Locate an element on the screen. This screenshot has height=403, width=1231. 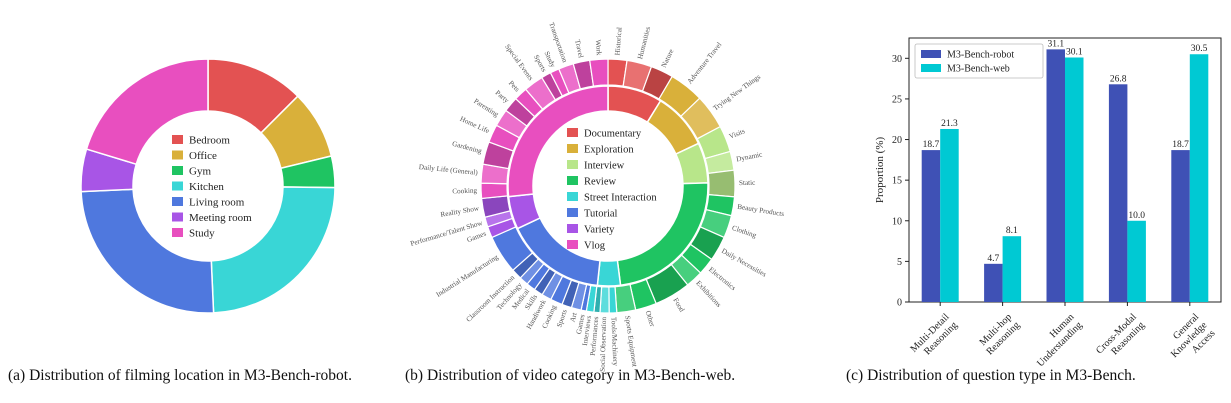
outer-label-street-interaction-performances: Performances is located at coordinates (594, 336).